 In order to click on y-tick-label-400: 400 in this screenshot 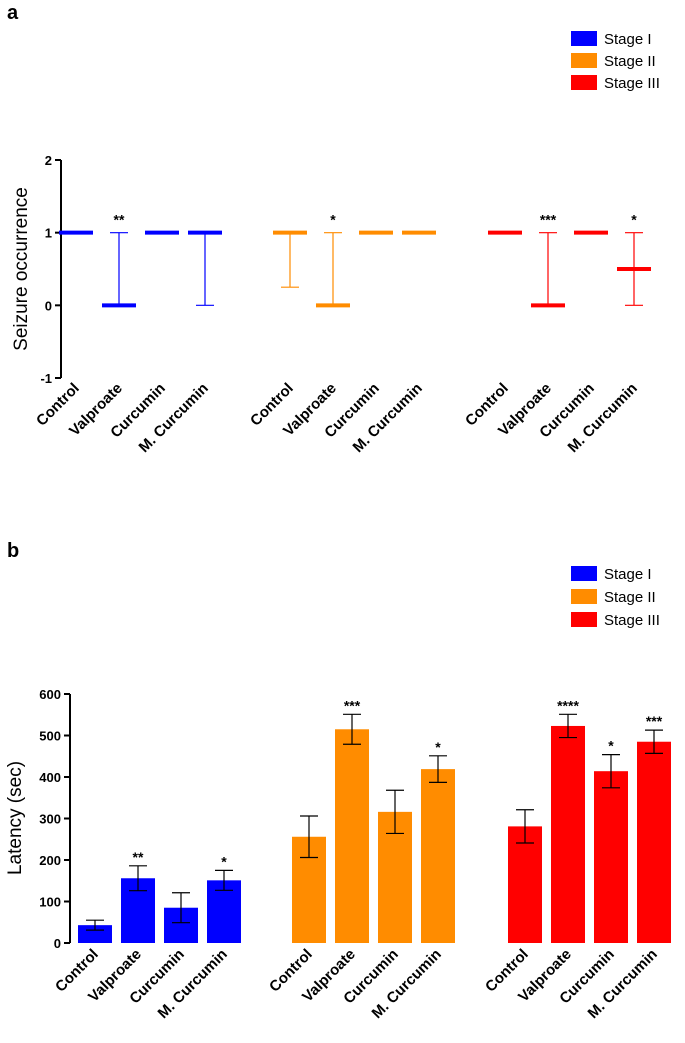, I will do `click(50, 777)`.